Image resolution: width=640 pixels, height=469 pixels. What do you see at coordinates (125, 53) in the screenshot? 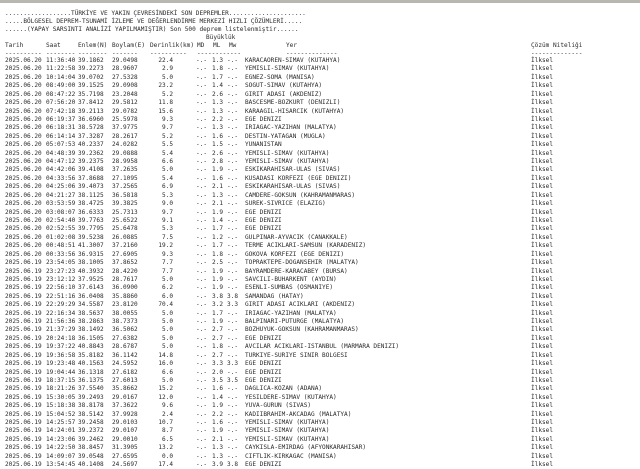
I see `dash: -------` at bounding box center [125, 53].